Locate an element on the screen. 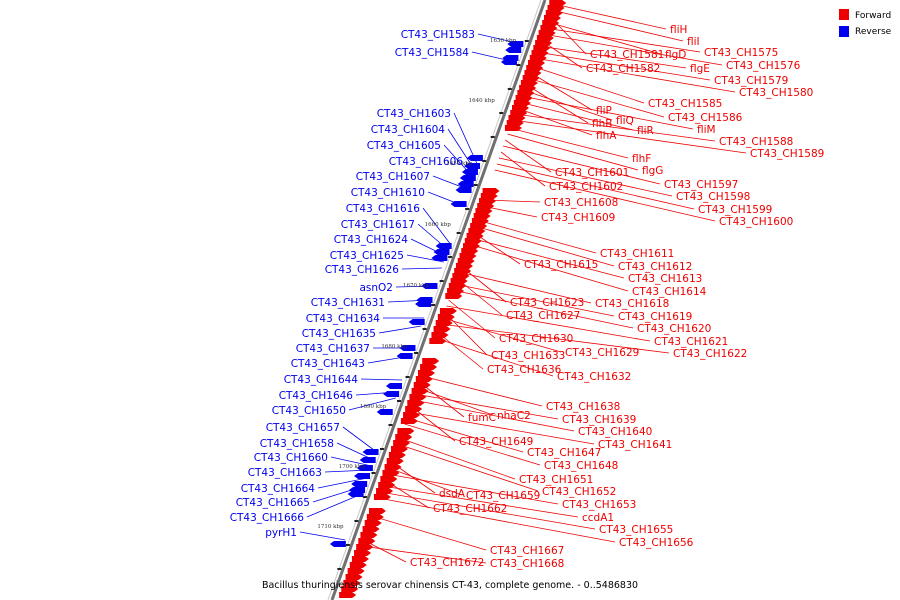  gene-label-forward: CT43_CH1668 is located at coordinates (527, 564).